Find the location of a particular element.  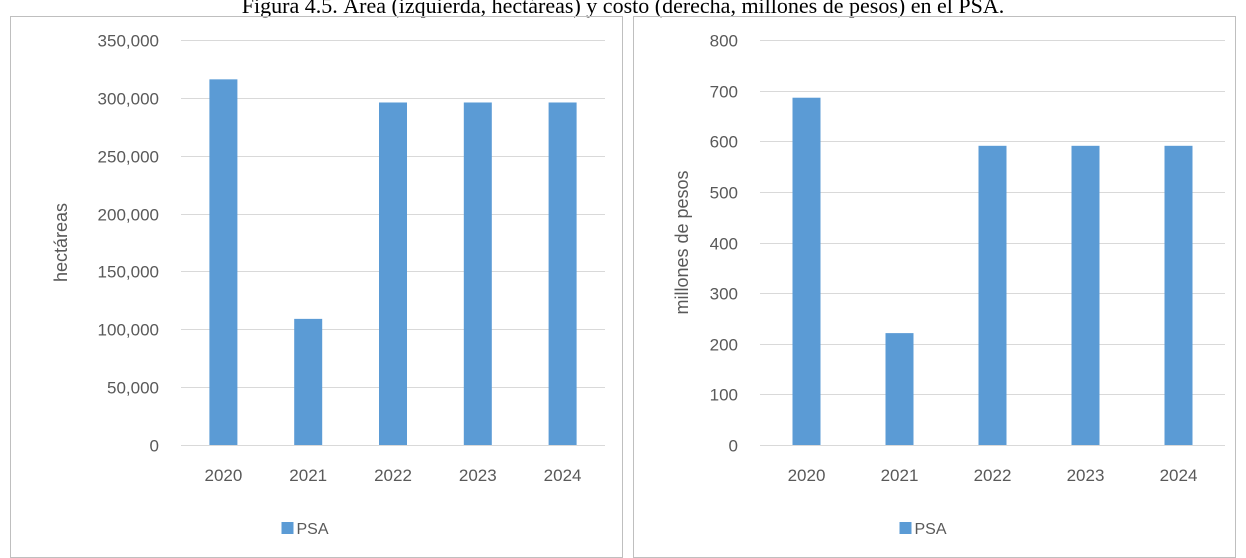

y-tick-label: 150,000 is located at coordinates (128, 272).